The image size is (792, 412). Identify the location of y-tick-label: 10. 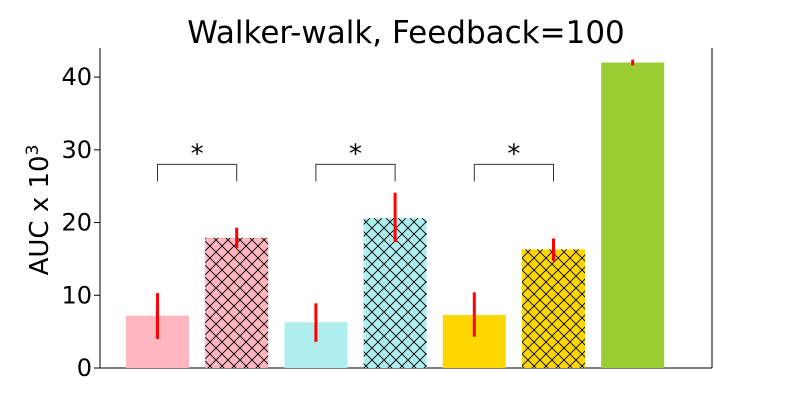
(76, 295).